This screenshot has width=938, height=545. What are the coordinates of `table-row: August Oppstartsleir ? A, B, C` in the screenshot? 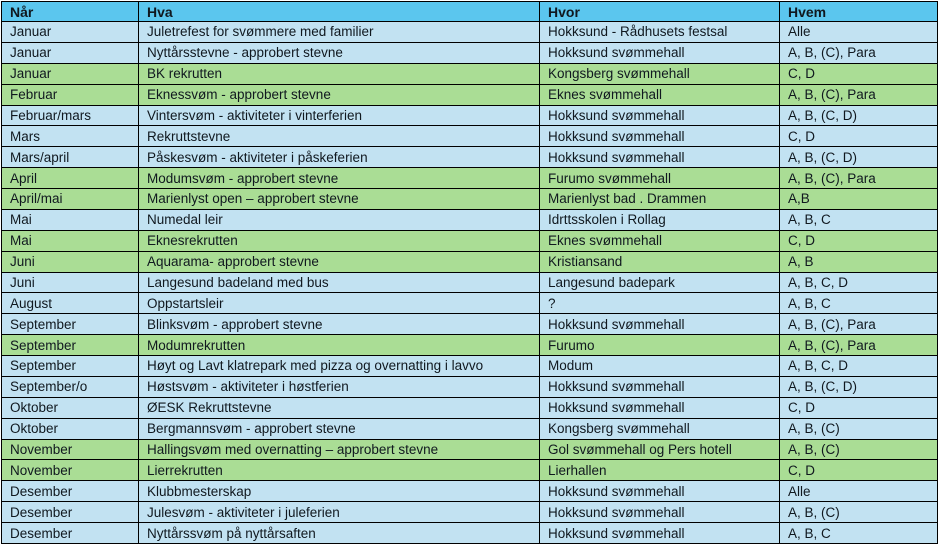 It's located at (469, 303).